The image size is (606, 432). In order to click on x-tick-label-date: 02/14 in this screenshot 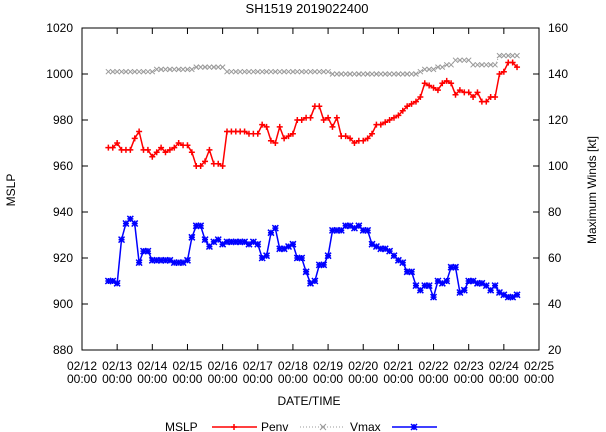, I will do `click(152, 366)`.